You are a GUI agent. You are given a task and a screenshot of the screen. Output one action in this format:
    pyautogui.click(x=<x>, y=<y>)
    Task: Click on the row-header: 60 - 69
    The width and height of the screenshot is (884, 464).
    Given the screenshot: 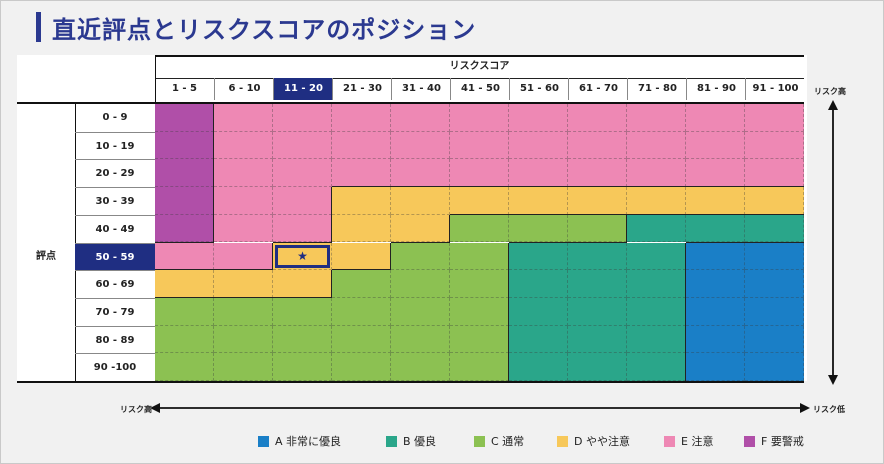 What is the action you would take?
    pyautogui.click(x=115, y=284)
    